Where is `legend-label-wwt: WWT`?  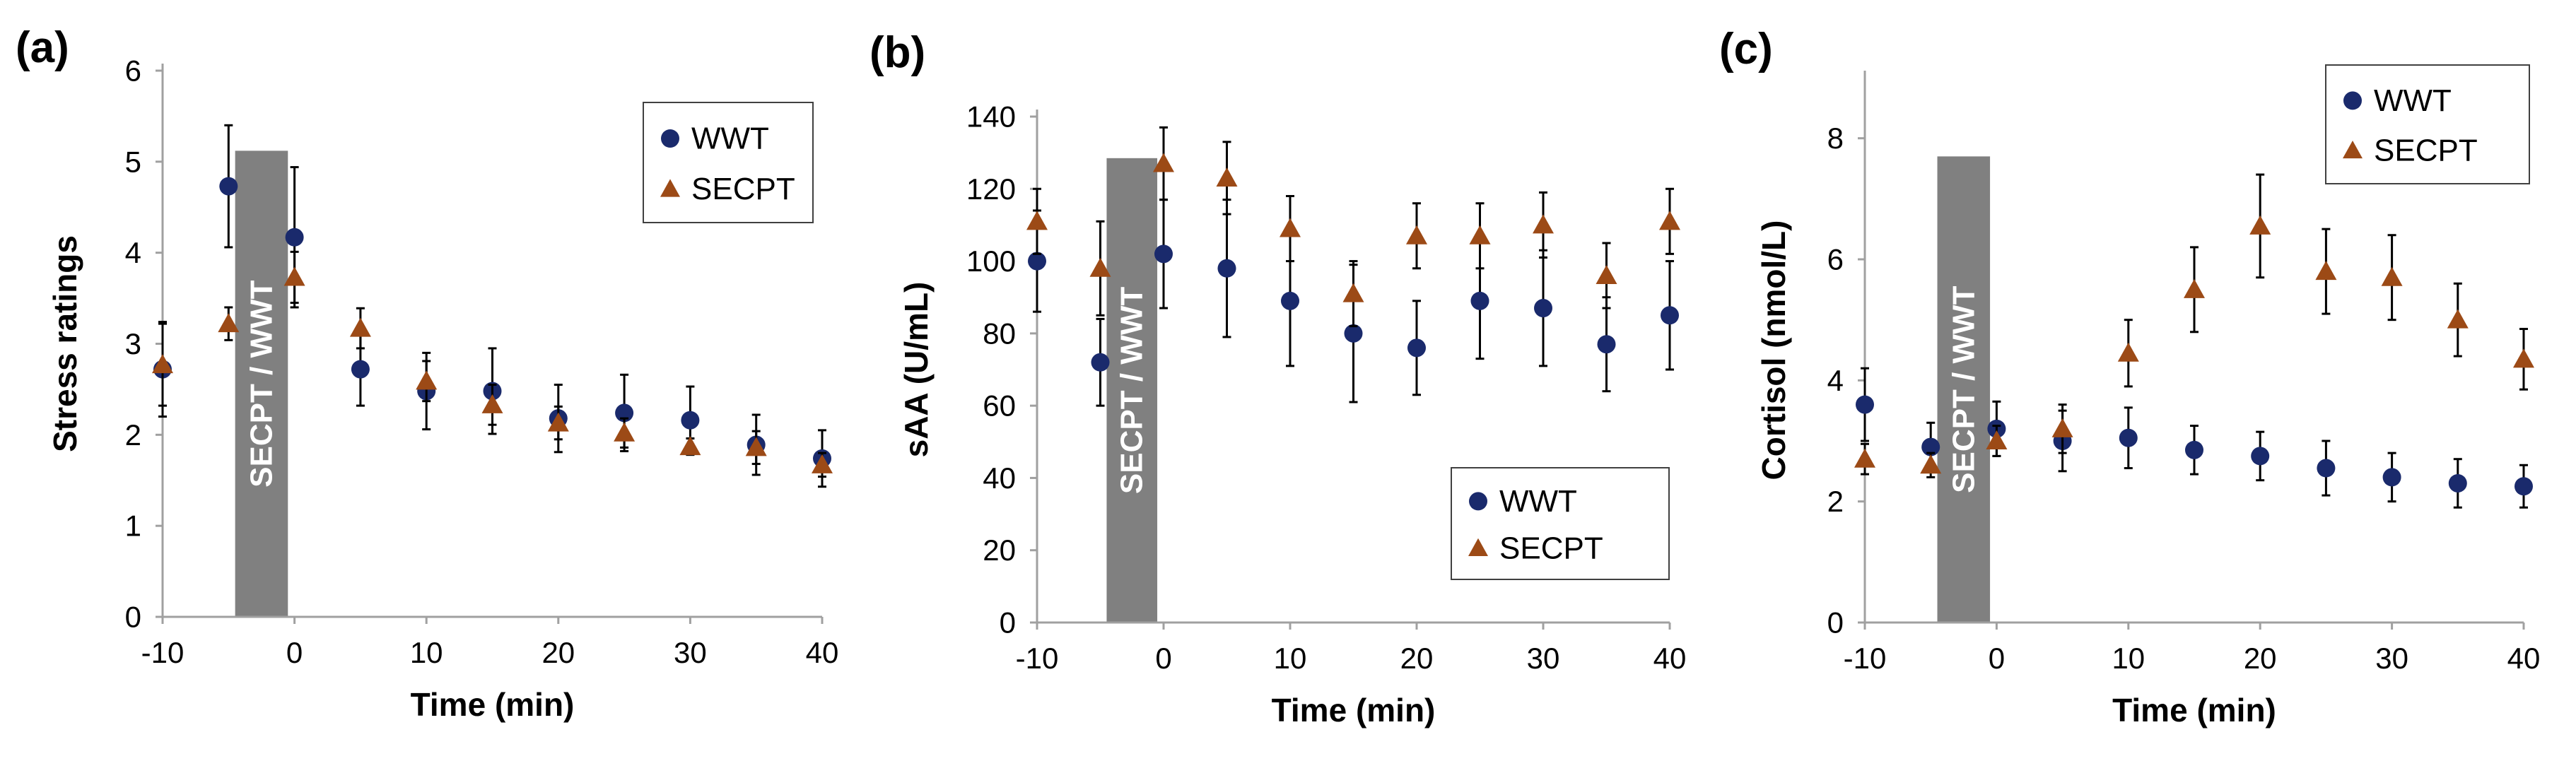 legend-label-wwt: WWT is located at coordinates (730, 139).